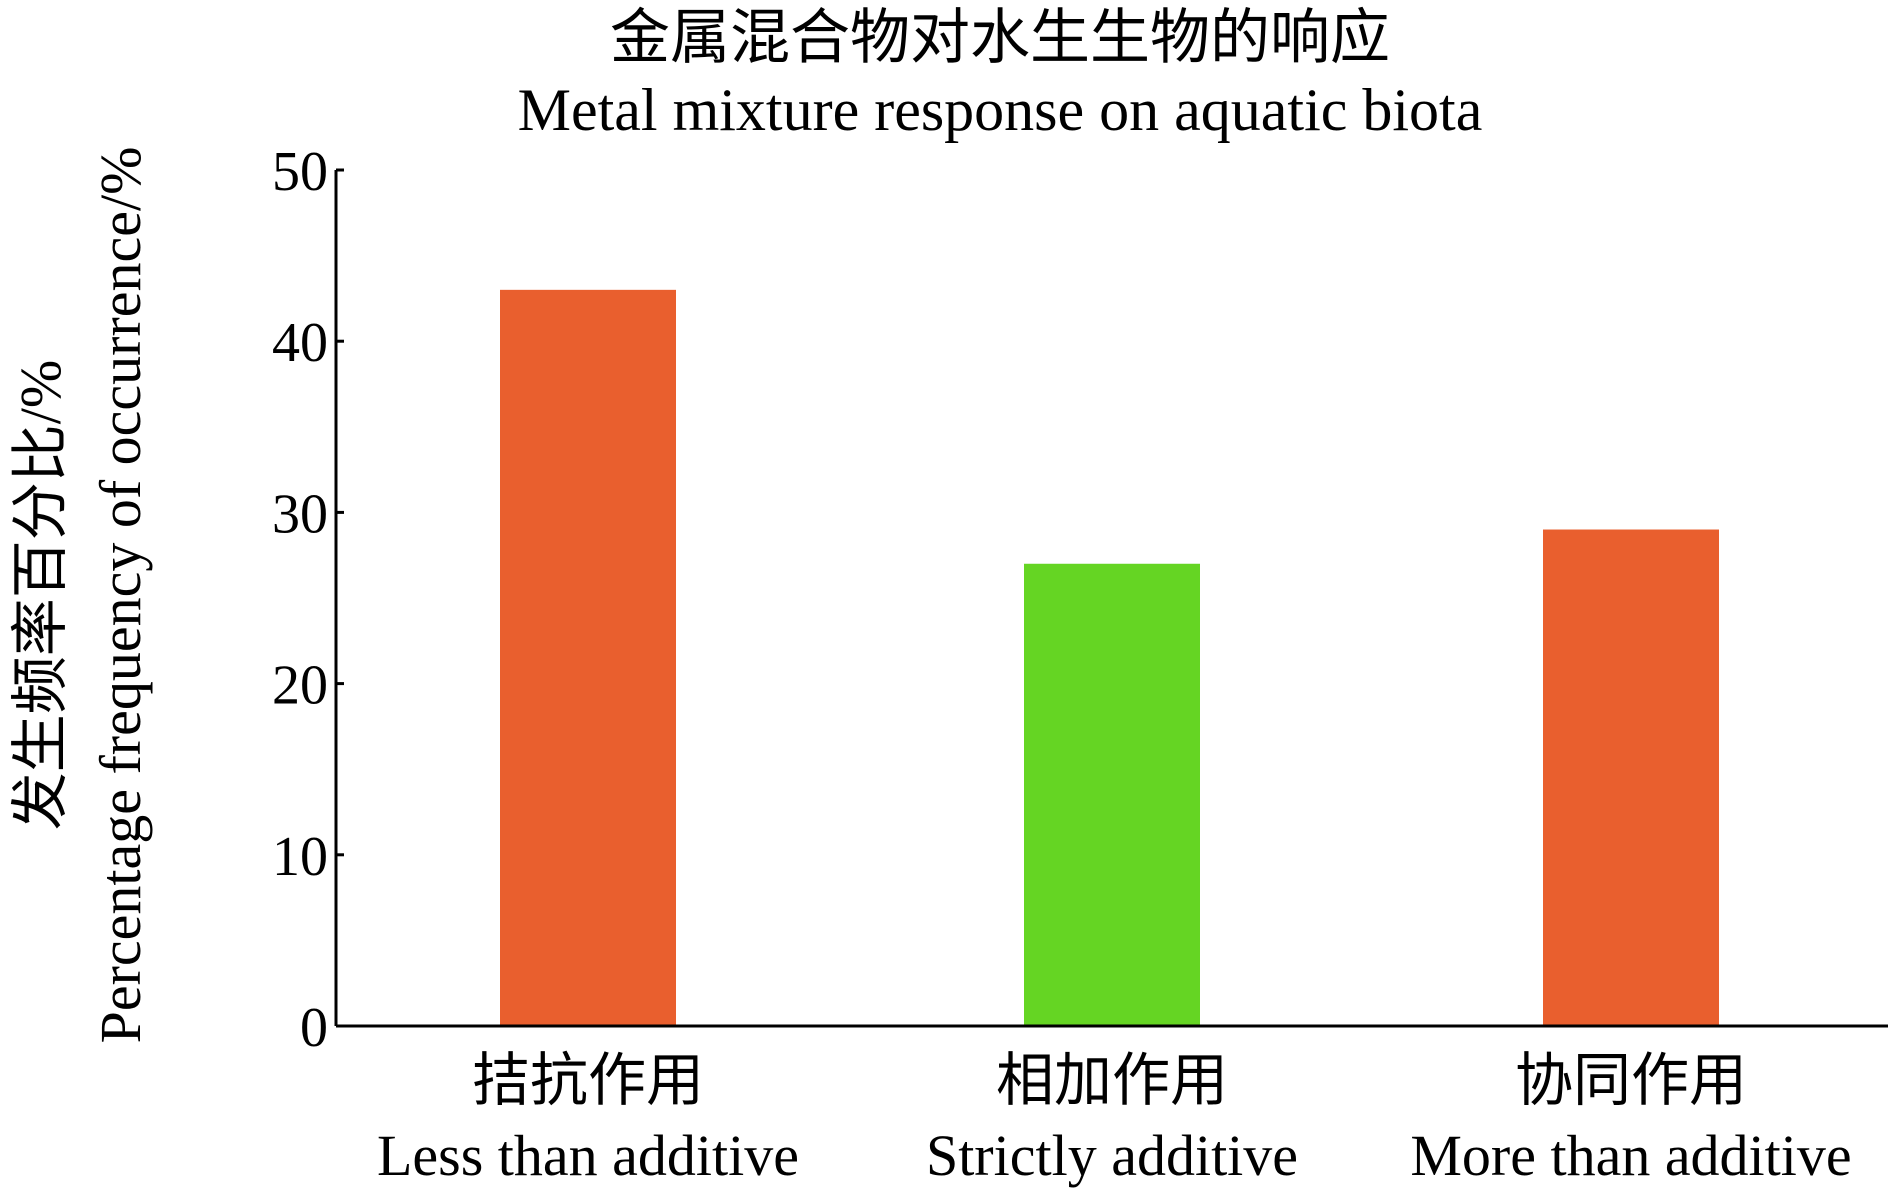 The width and height of the screenshot is (1890, 1195). What do you see at coordinates (1630, 1155) in the screenshot?
I see `x-tick-label: More than additive` at bounding box center [1630, 1155].